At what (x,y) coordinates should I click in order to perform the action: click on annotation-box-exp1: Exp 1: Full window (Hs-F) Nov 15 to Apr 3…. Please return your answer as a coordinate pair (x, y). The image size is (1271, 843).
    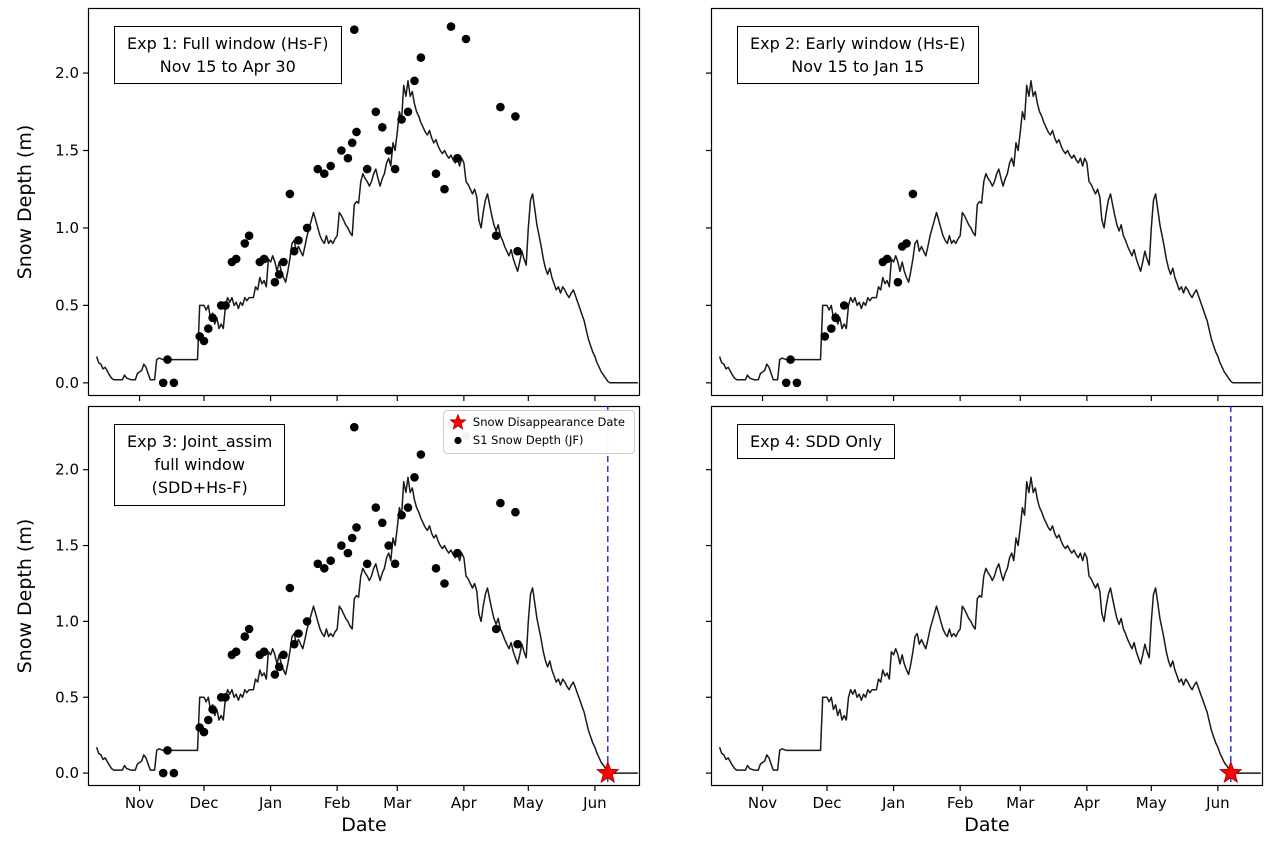
    Looking at the image, I should click on (228, 55).